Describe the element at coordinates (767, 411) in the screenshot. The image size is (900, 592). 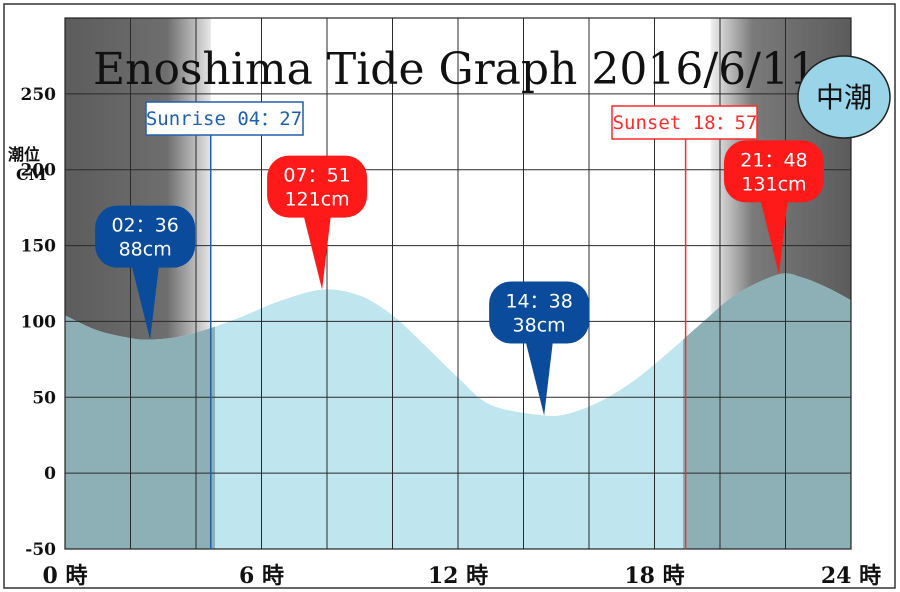
I see `tide-area-night-evening` at that location.